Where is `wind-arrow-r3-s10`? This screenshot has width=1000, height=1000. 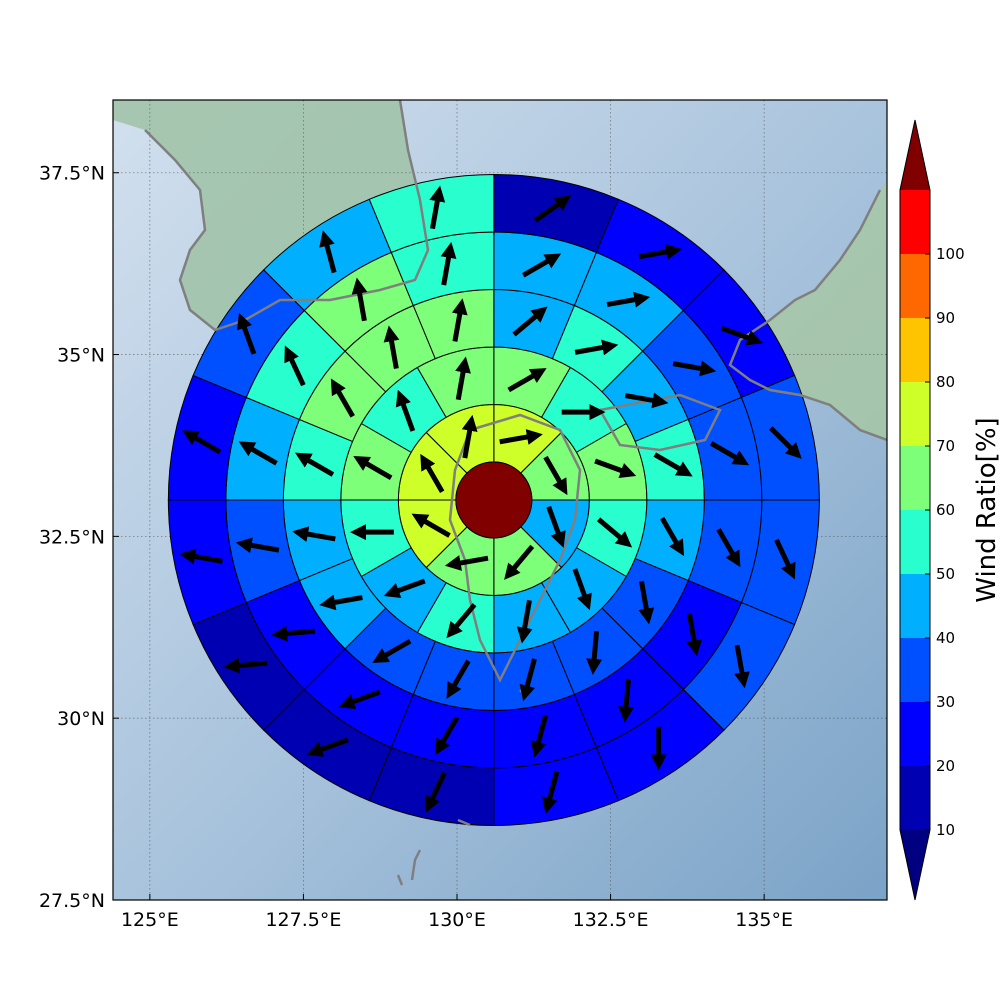
wind-arrow-r3-s10 is located at coordinates (392, 651).